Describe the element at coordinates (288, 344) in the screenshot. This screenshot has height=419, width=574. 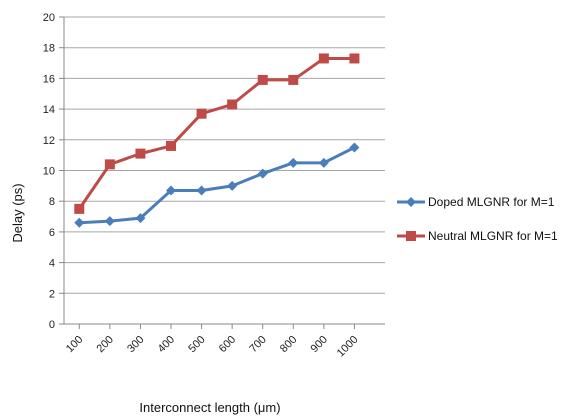
I see `x-tick-label: 800` at that location.